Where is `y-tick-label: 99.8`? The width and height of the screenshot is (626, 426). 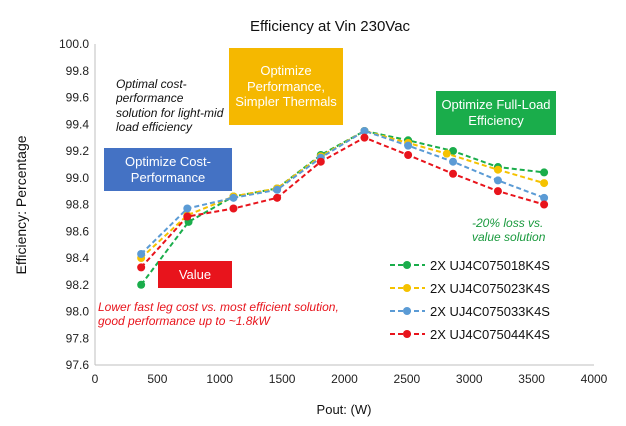 y-tick-label: 99.8 is located at coordinates (78, 71).